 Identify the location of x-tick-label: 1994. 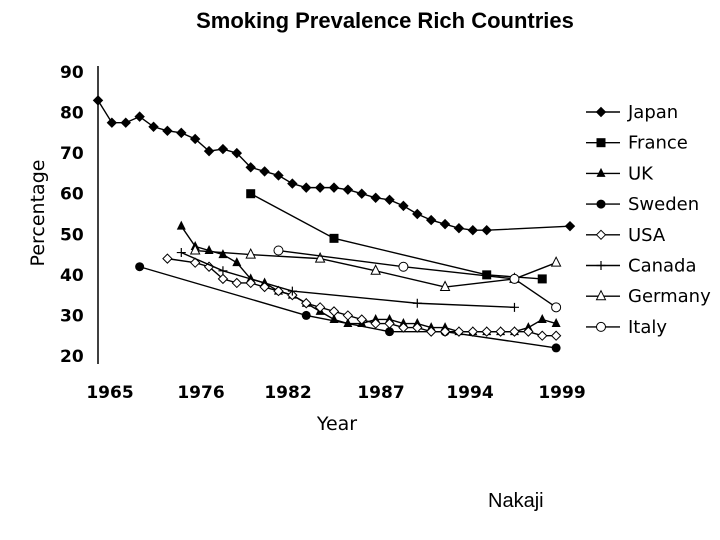
(469, 393).